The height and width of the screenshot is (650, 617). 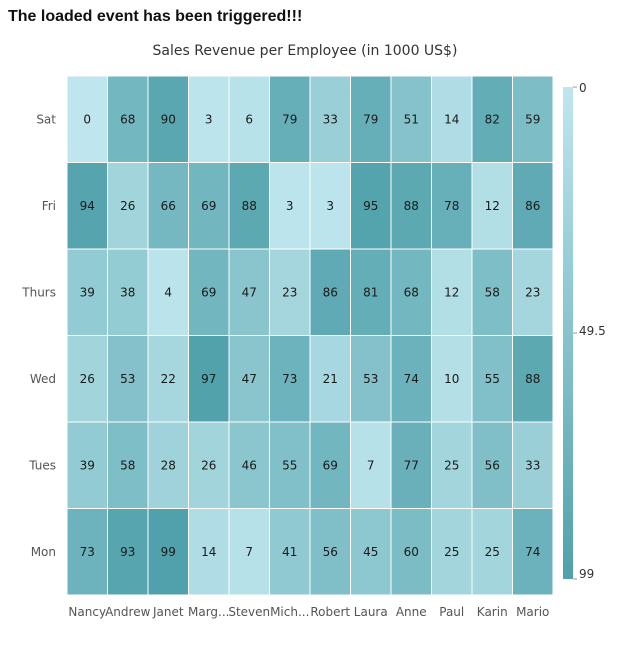 I want to click on cell-value-label: 86, so click(x=532, y=206).